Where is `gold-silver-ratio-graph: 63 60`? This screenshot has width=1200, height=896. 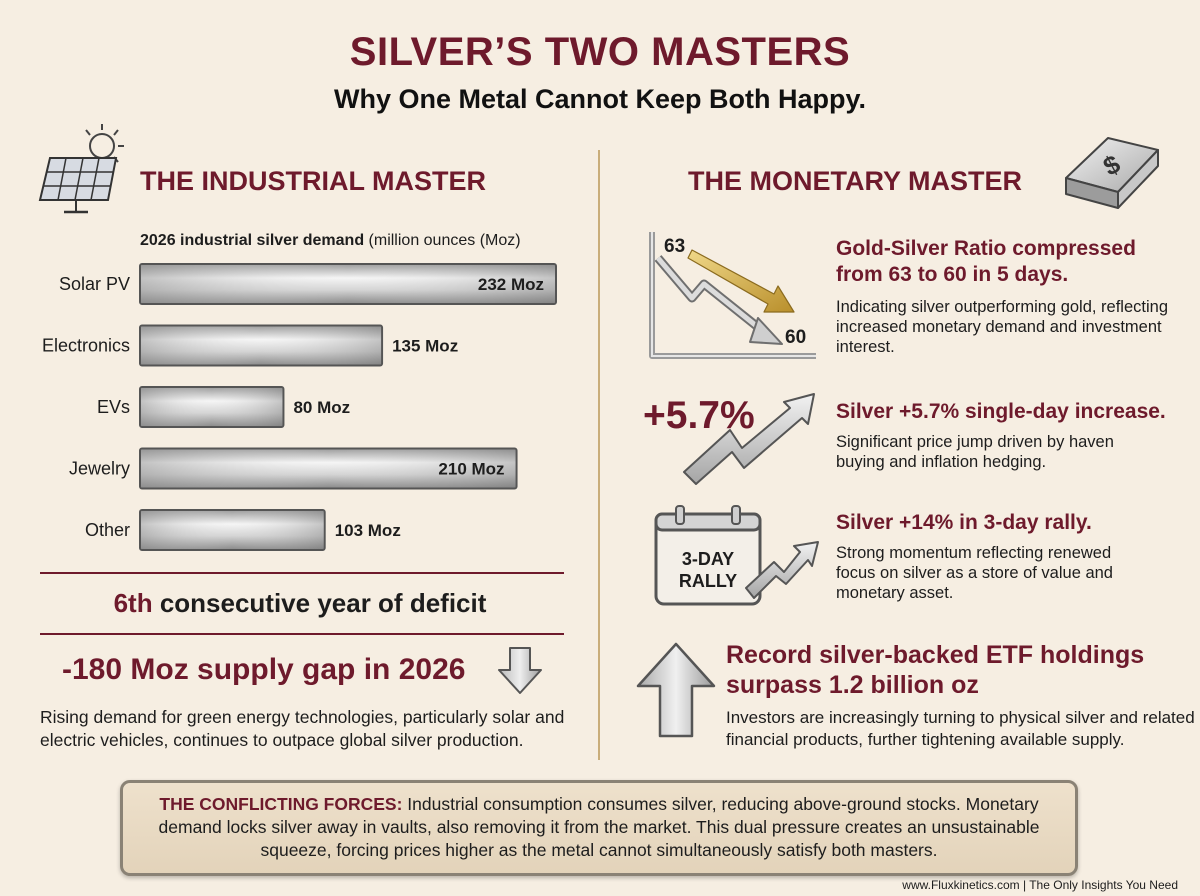
gold-silver-ratio-graph: 63 60 is located at coordinates (732, 295).